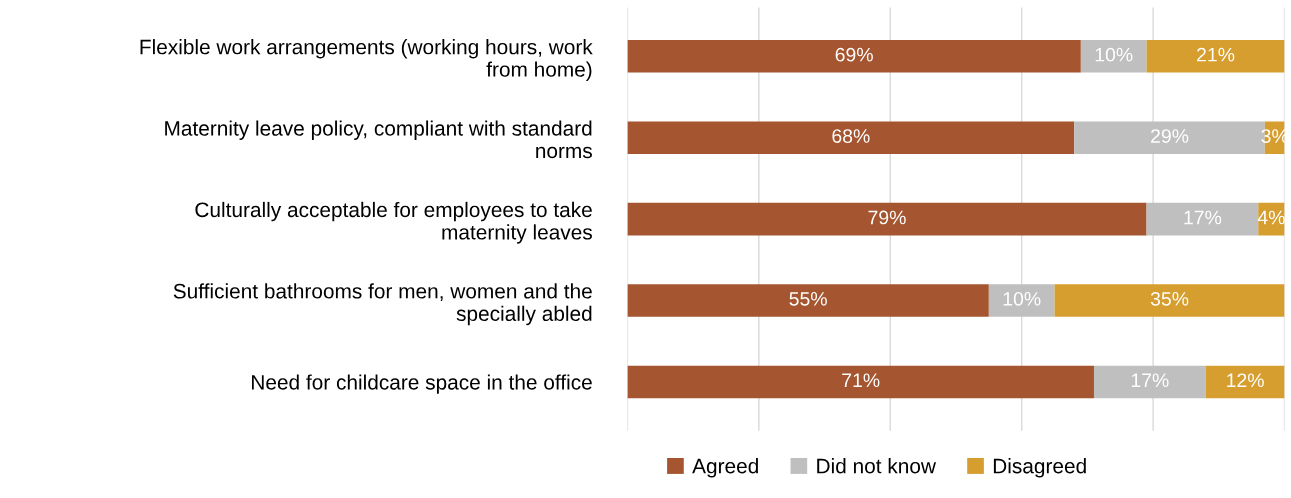 The height and width of the screenshot is (498, 1291). I want to click on legend-label: Agreed, so click(725, 468).